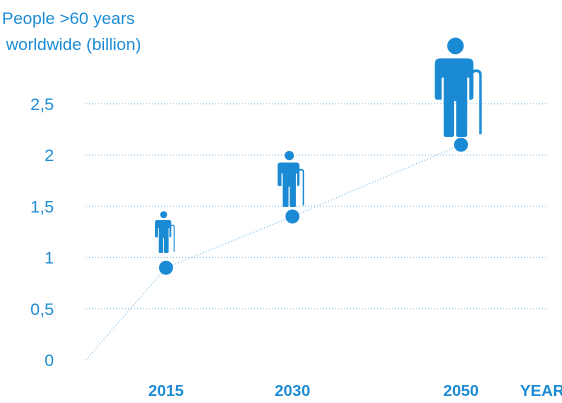 This screenshot has height=403, width=562. I want to click on y-tick-label: 2, so click(49, 155).